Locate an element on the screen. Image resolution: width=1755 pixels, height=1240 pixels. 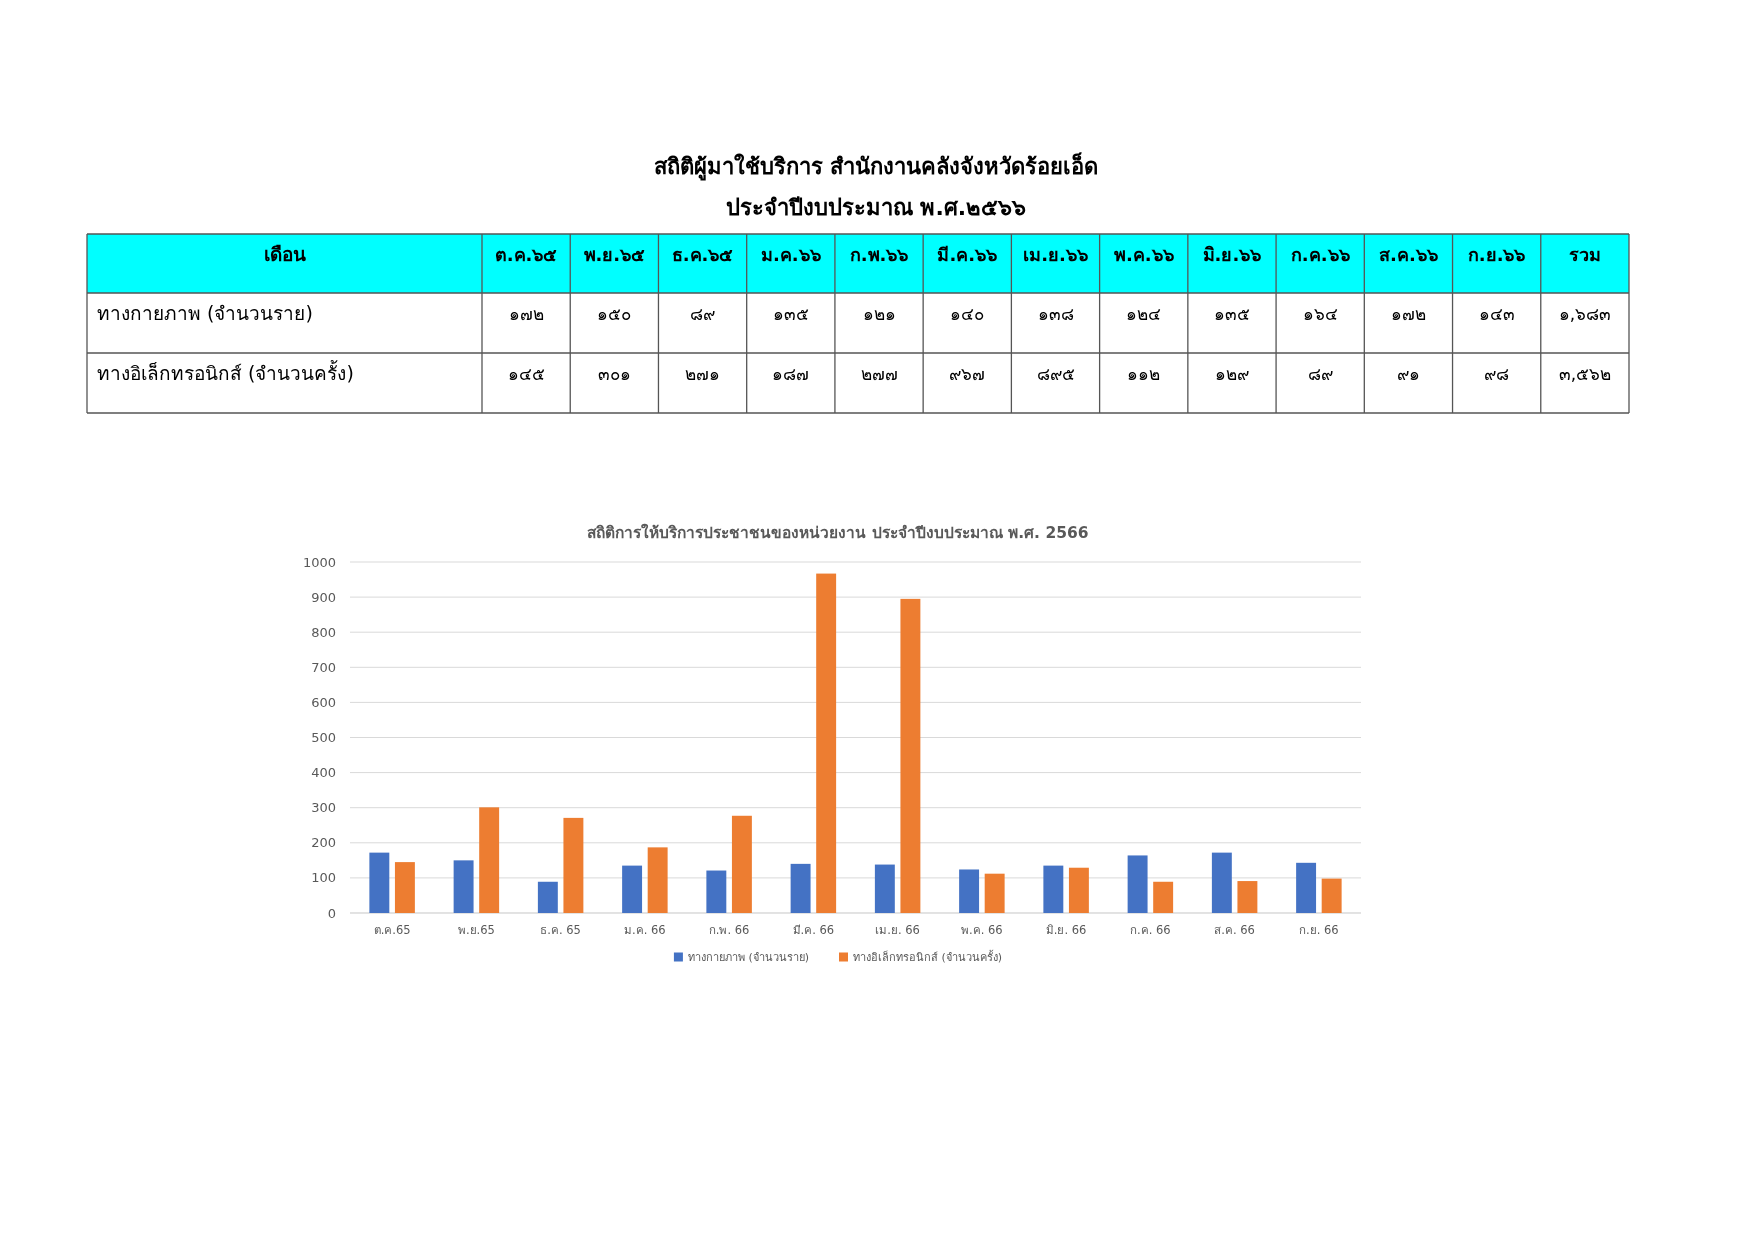
data-label: ๙๘ is located at coordinates (1497, 374).